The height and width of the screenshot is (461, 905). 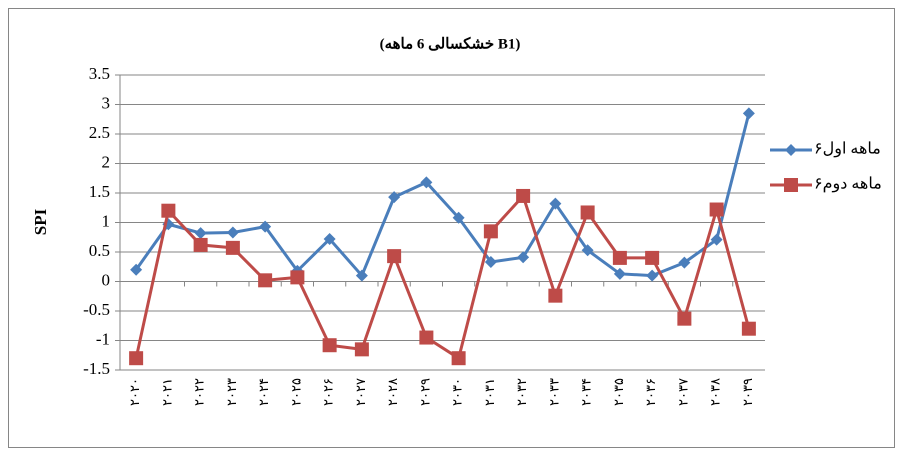 I want to click on y-tick-label: 1, so click(x=106, y=220).